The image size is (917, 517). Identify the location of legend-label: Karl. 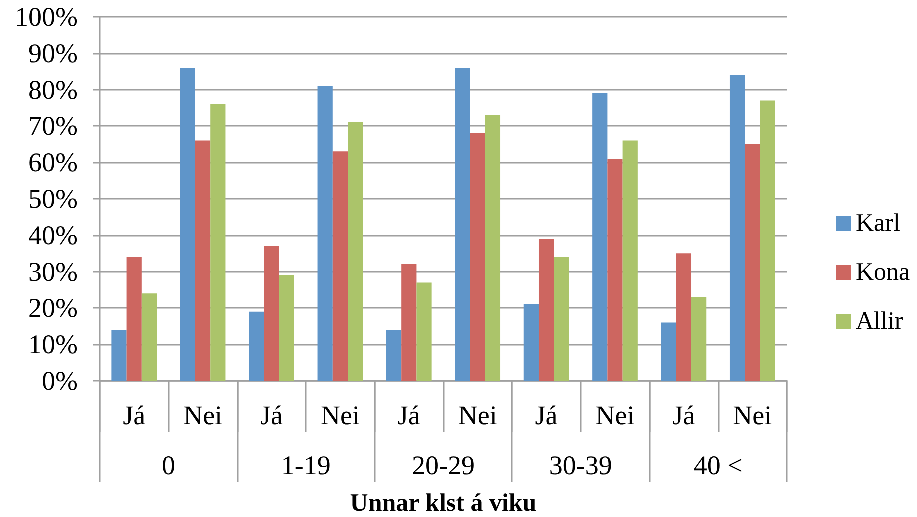
(878, 223).